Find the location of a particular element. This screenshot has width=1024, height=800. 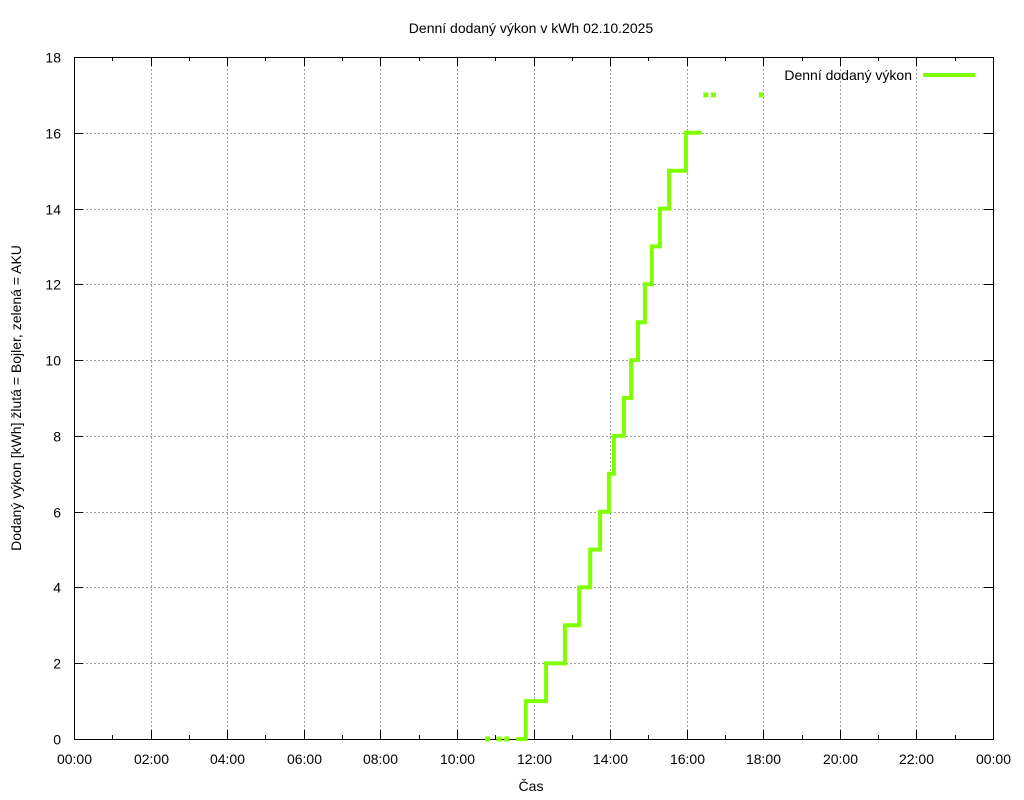

chart-title: Denní dodaný výkon v kWh 02.10.2025 is located at coordinates (531, 28).